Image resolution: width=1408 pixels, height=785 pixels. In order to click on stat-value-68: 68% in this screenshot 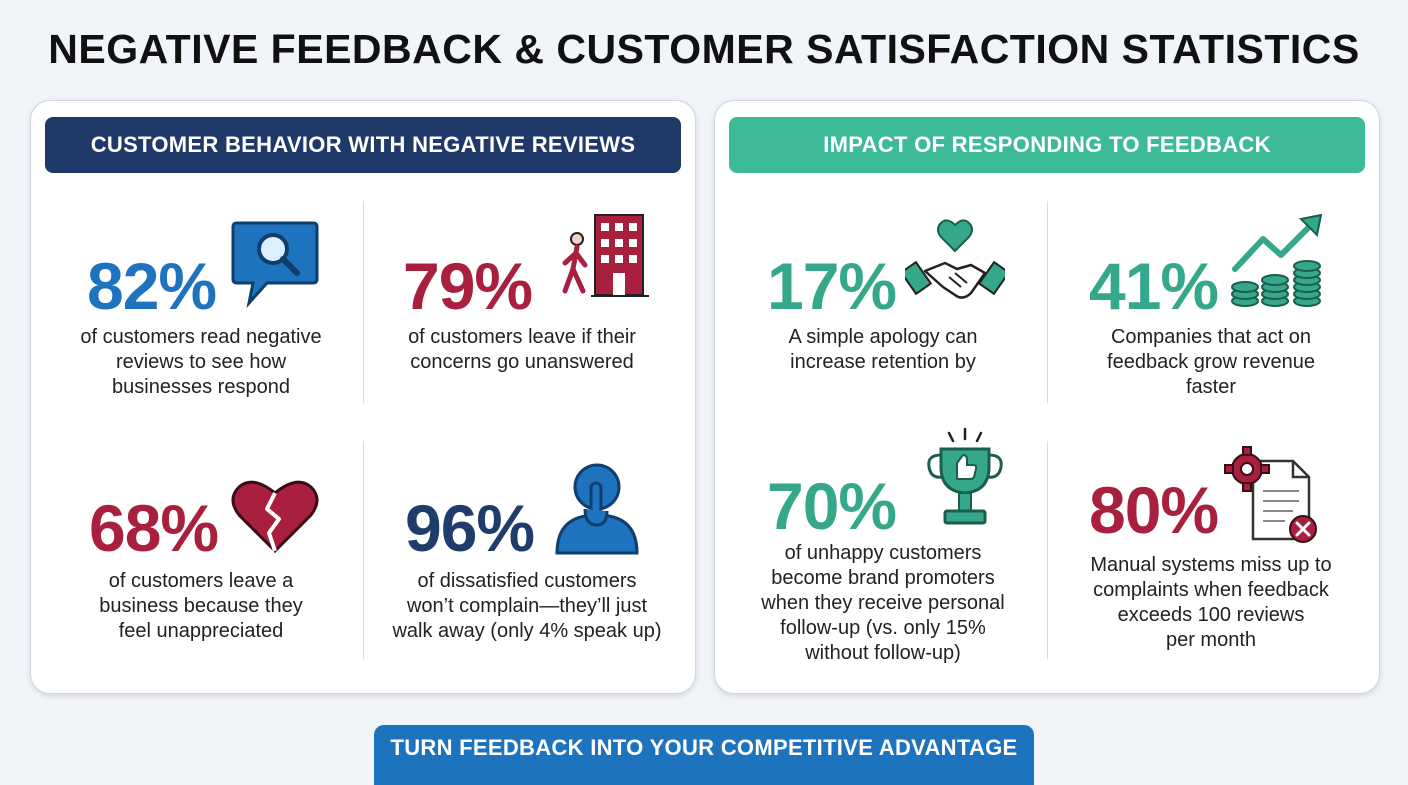, I will do `click(154, 528)`.